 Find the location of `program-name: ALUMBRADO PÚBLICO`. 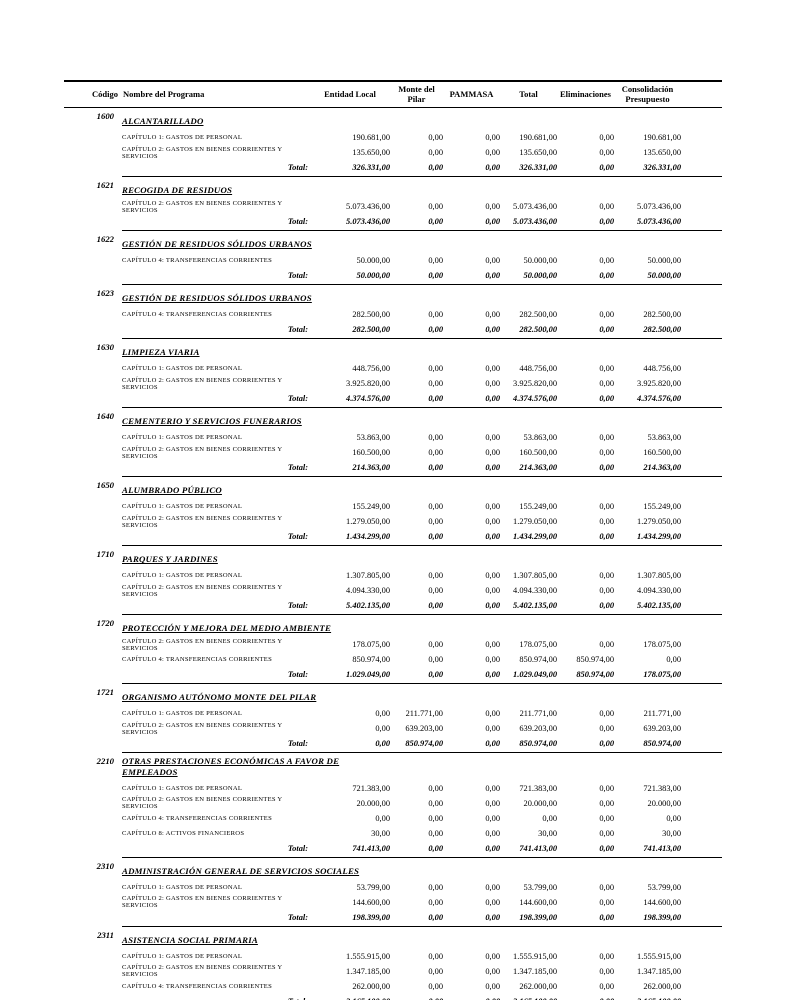

program-name: ALUMBRADO PÚBLICO is located at coordinates (172, 490).